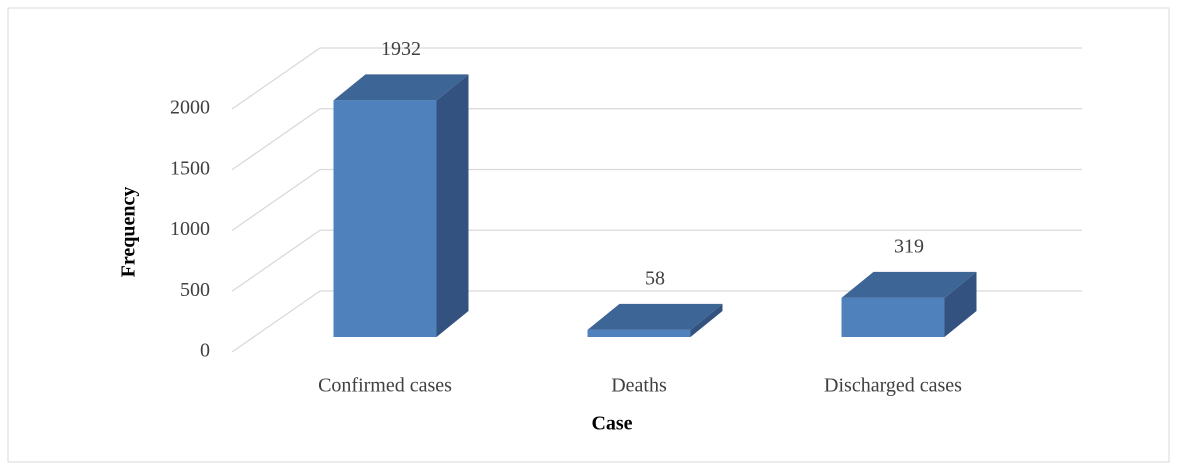 This screenshot has width=1178, height=472. What do you see at coordinates (655, 278) in the screenshot?
I see `data-label: 58` at bounding box center [655, 278].